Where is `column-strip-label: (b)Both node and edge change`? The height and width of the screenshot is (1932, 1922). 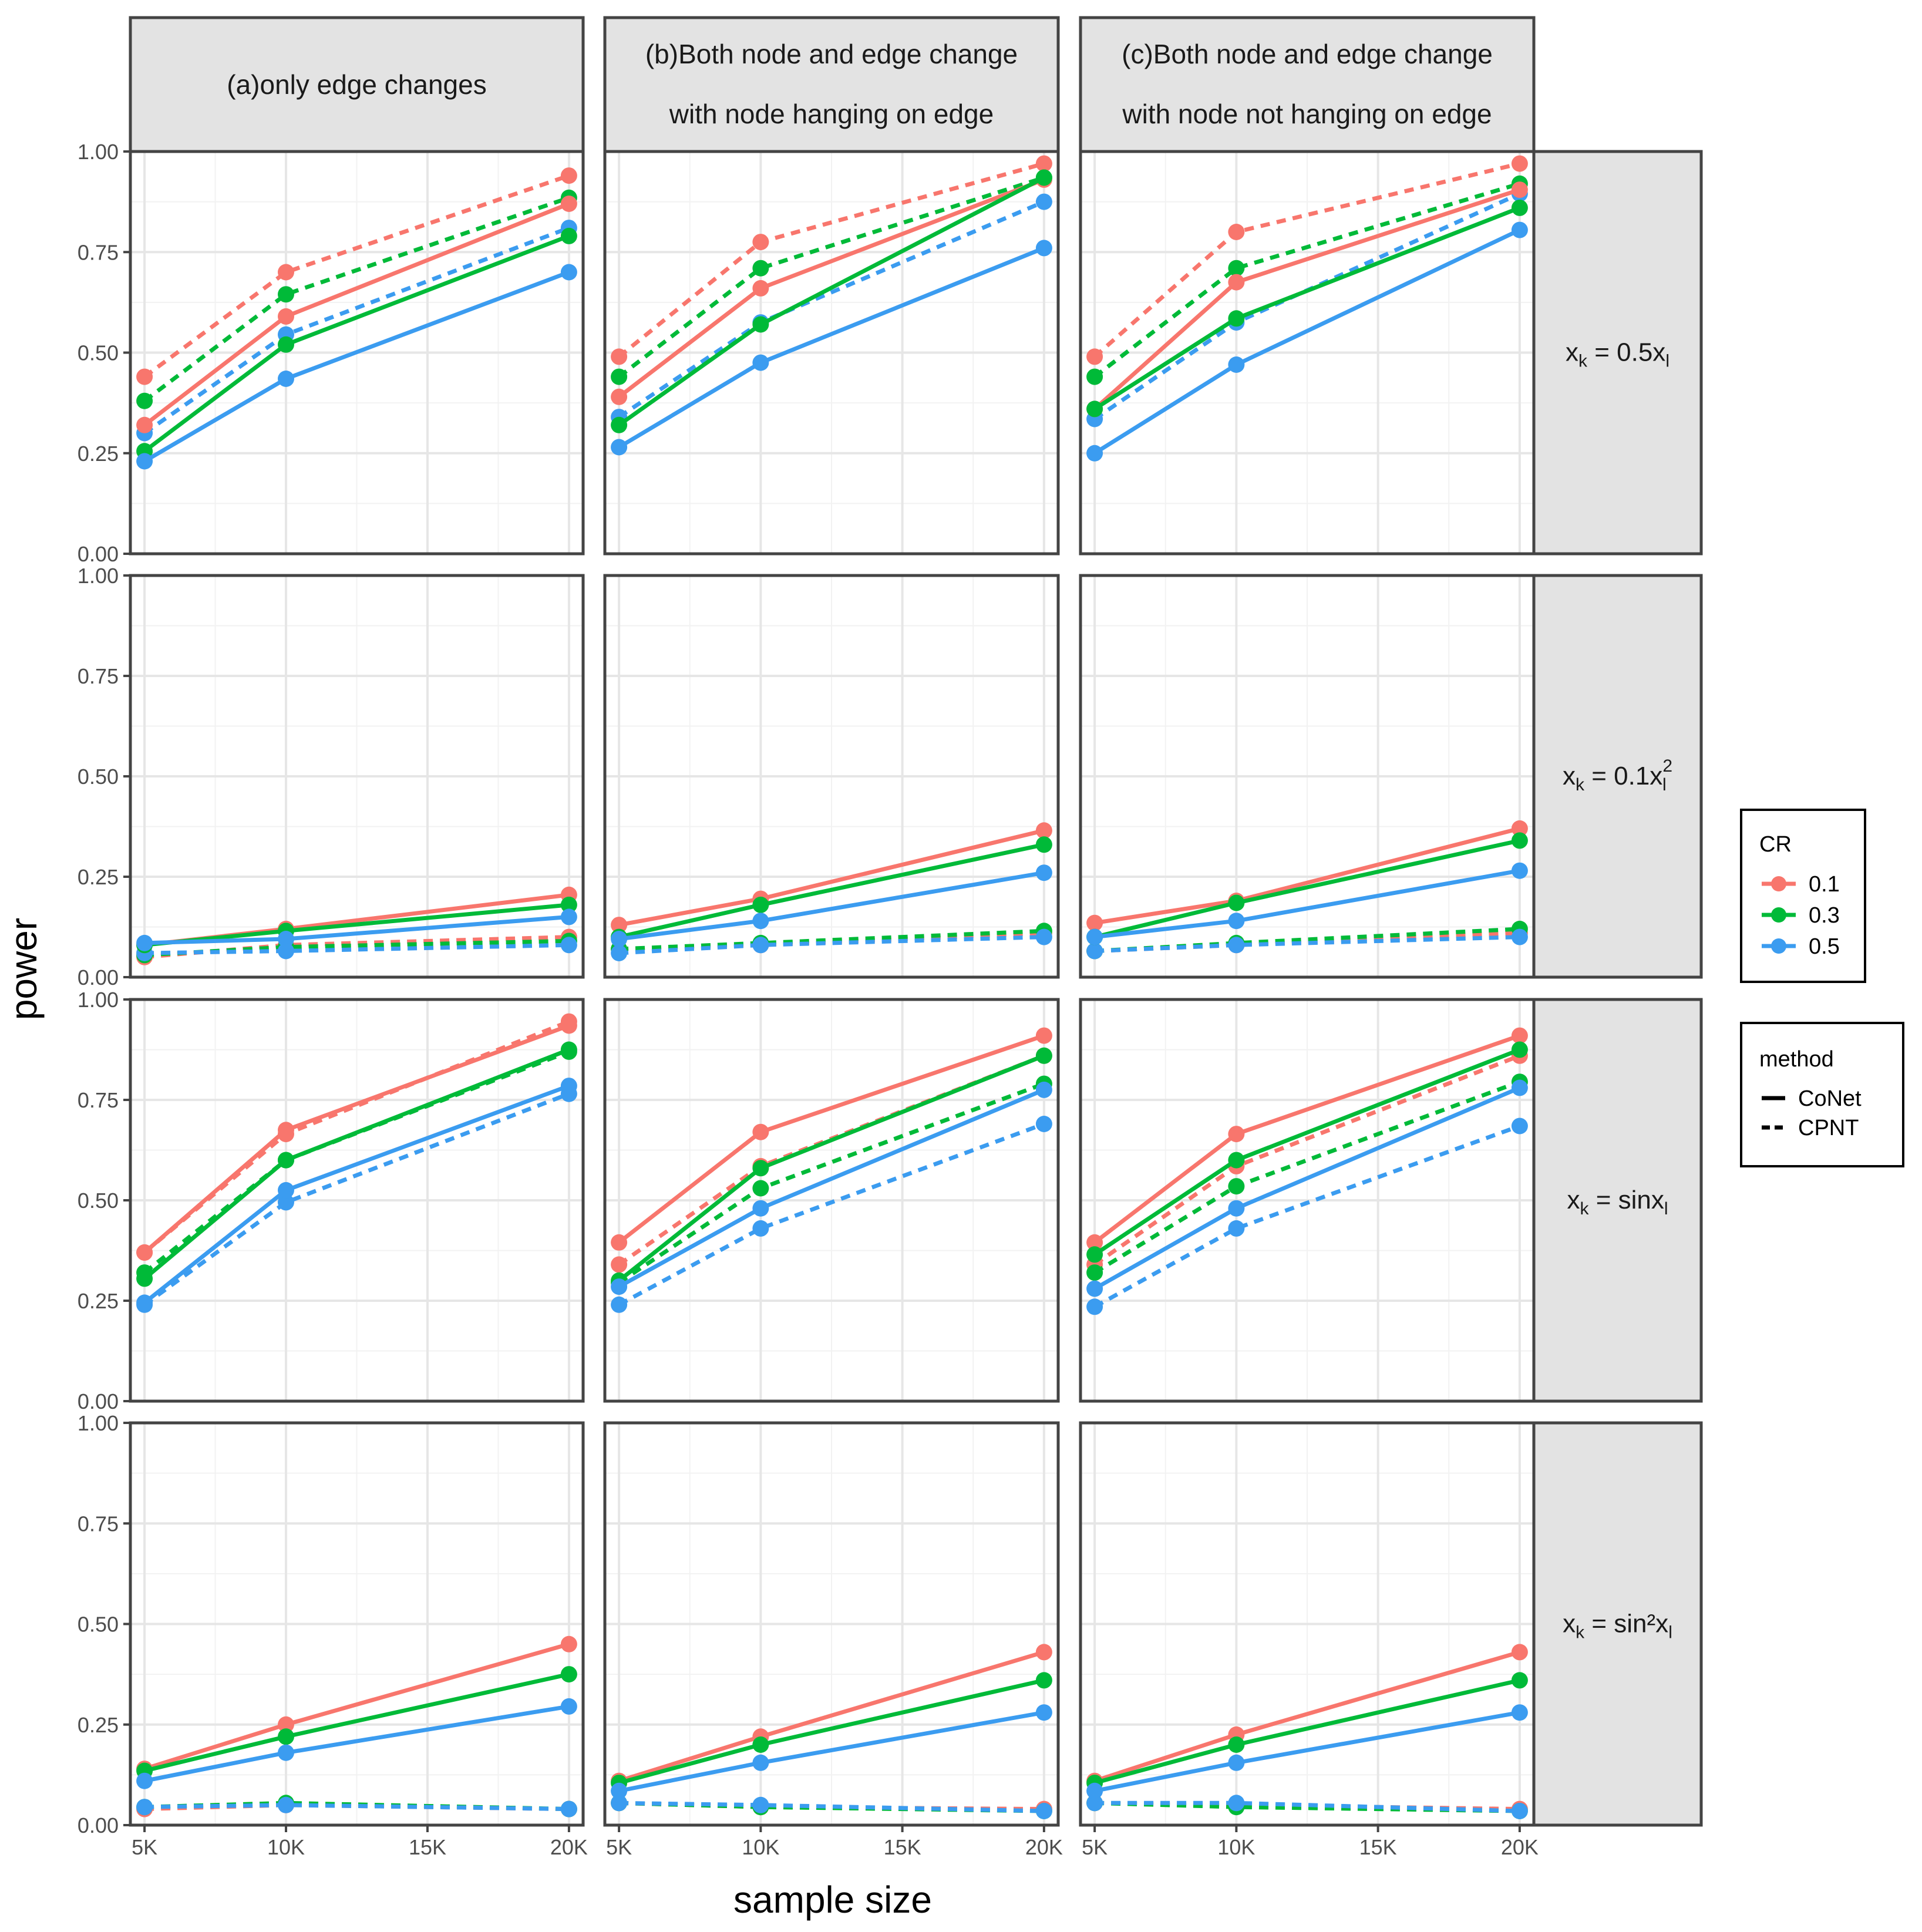
column-strip-label: (b)Both node and edge change is located at coordinates (831, 54).